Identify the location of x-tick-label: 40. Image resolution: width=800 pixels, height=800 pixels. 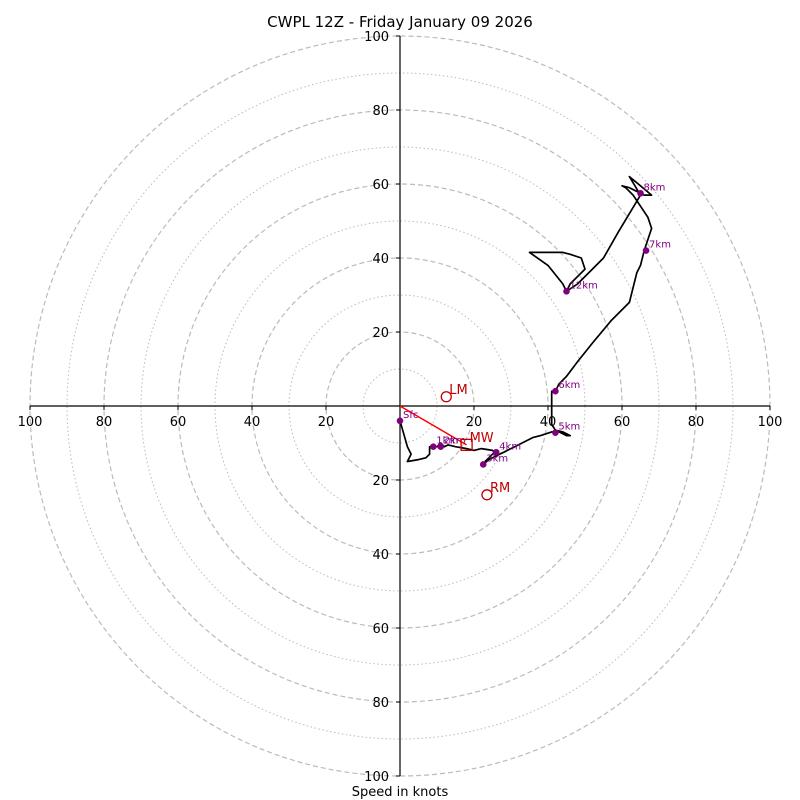
(252, 422).